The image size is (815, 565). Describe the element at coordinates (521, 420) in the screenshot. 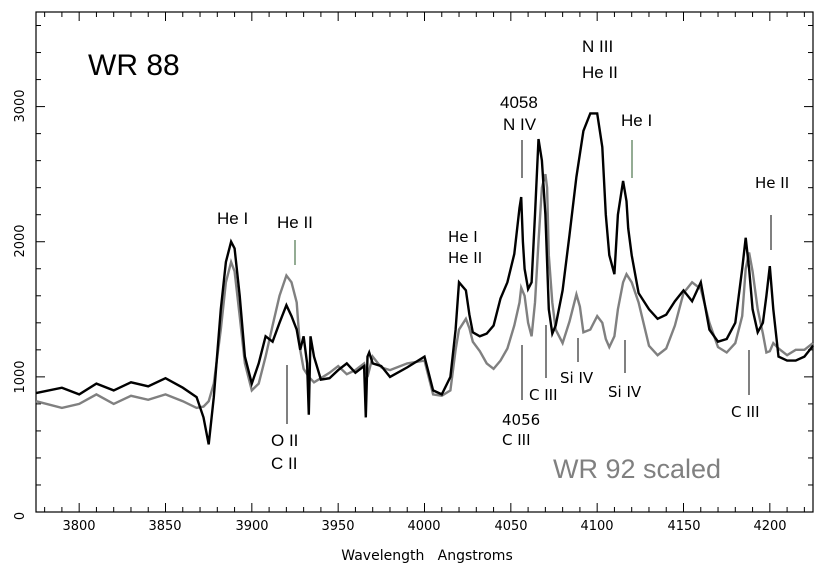

I see `label-4056: 4056` at that location.